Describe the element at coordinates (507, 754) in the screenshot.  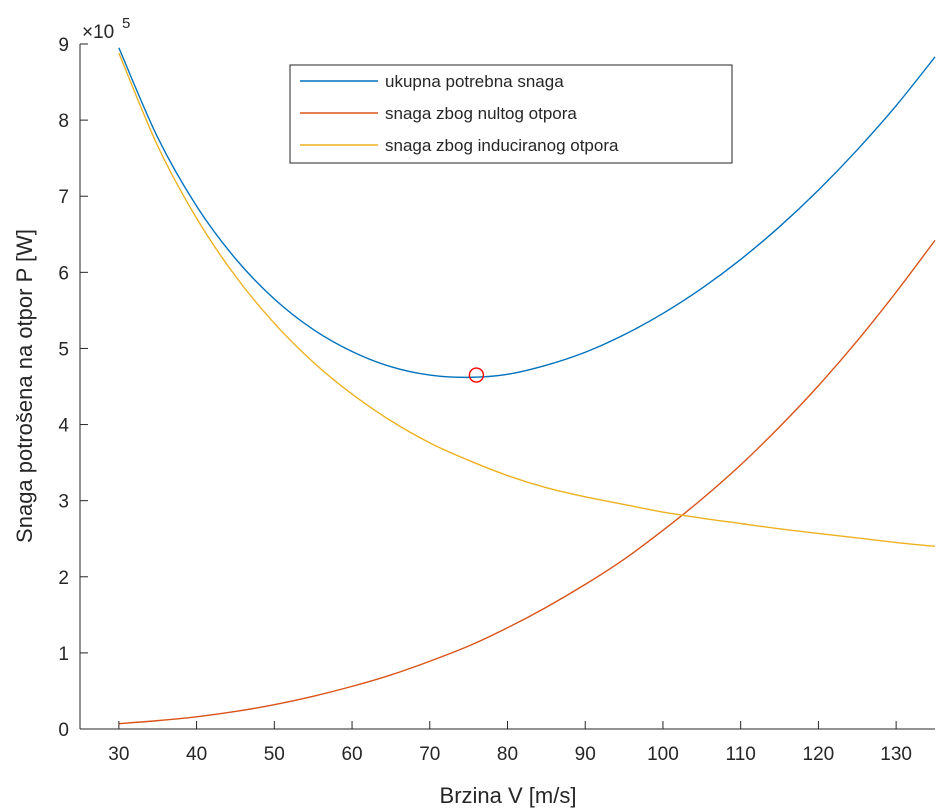
I see `x-tick-label: 80` at that location.